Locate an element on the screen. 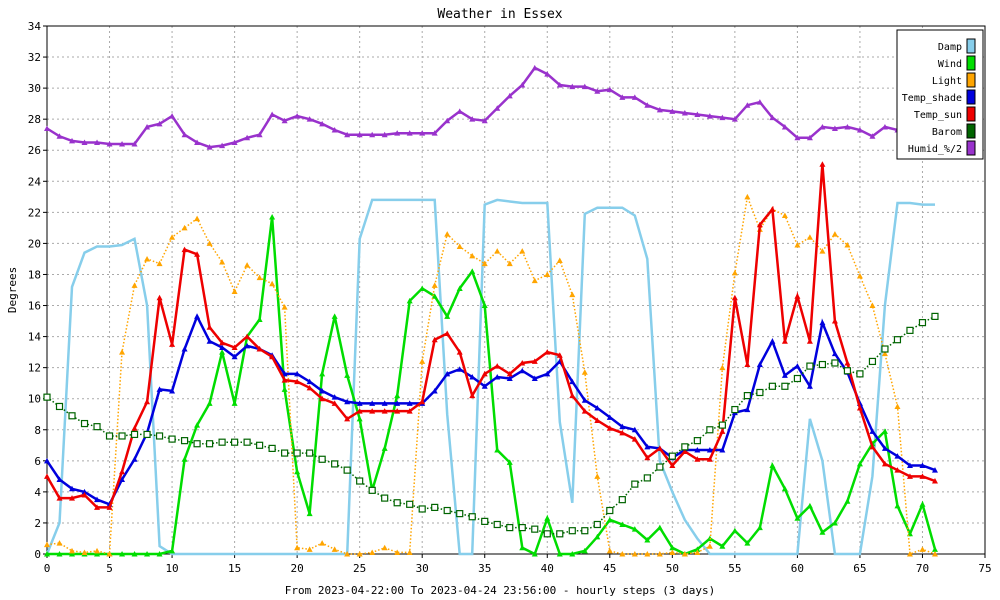  y-tick-label: 28 is located at coordinates (34, 119).